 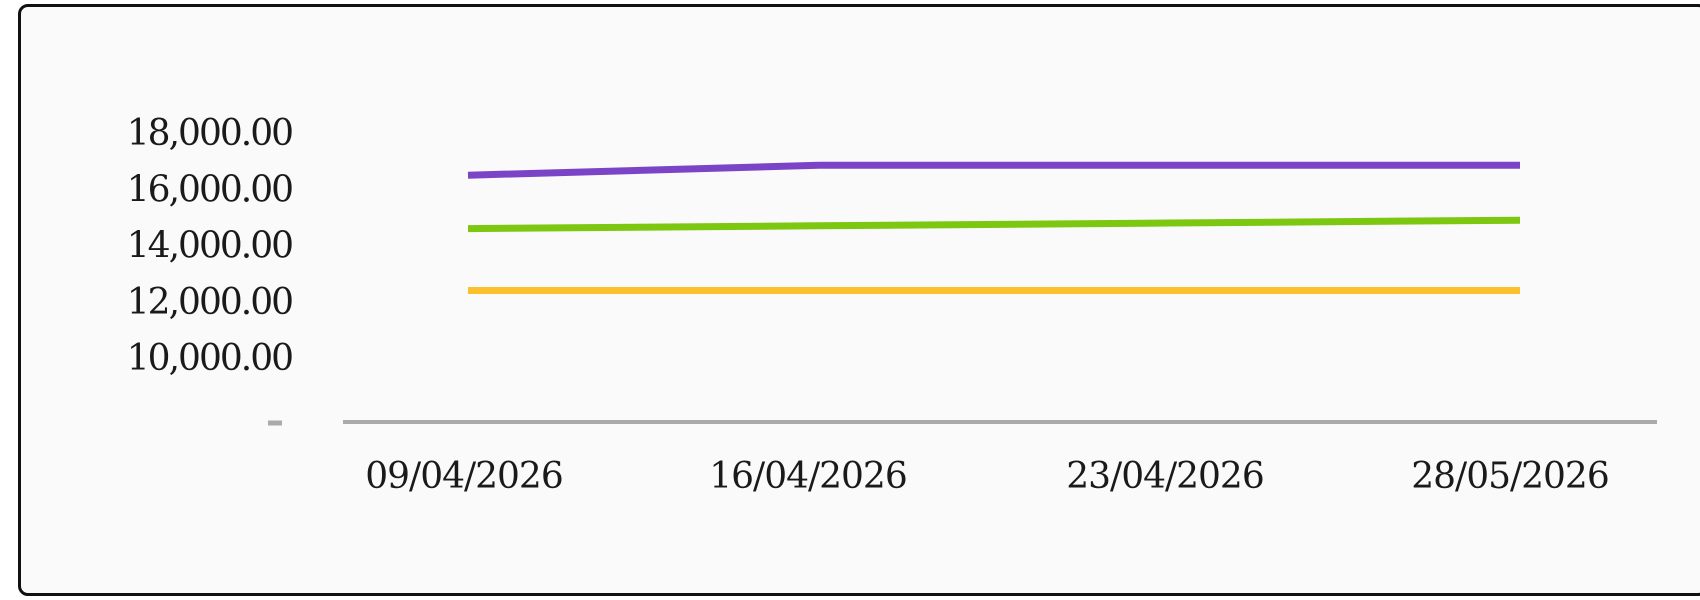 I want to click on x-tick-label: 09/04/2026, so click(x=464, y=476).